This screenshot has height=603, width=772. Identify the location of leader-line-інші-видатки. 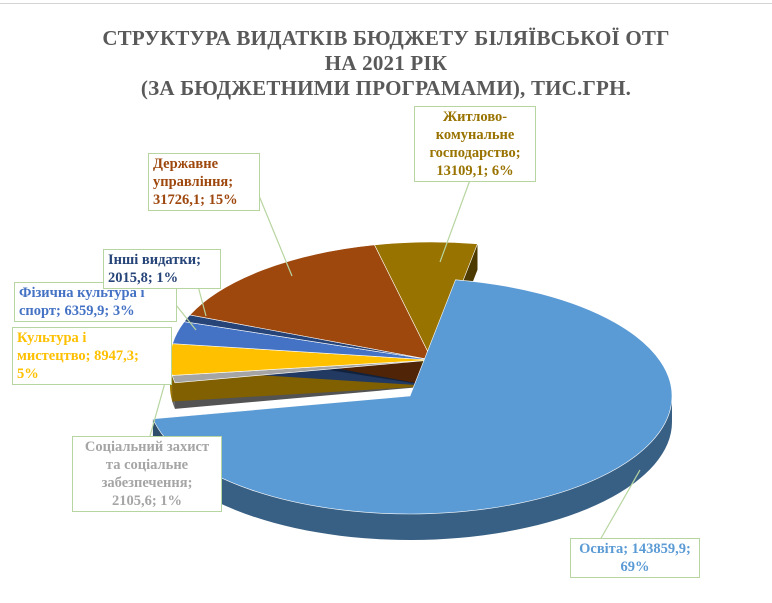
(202, 301).